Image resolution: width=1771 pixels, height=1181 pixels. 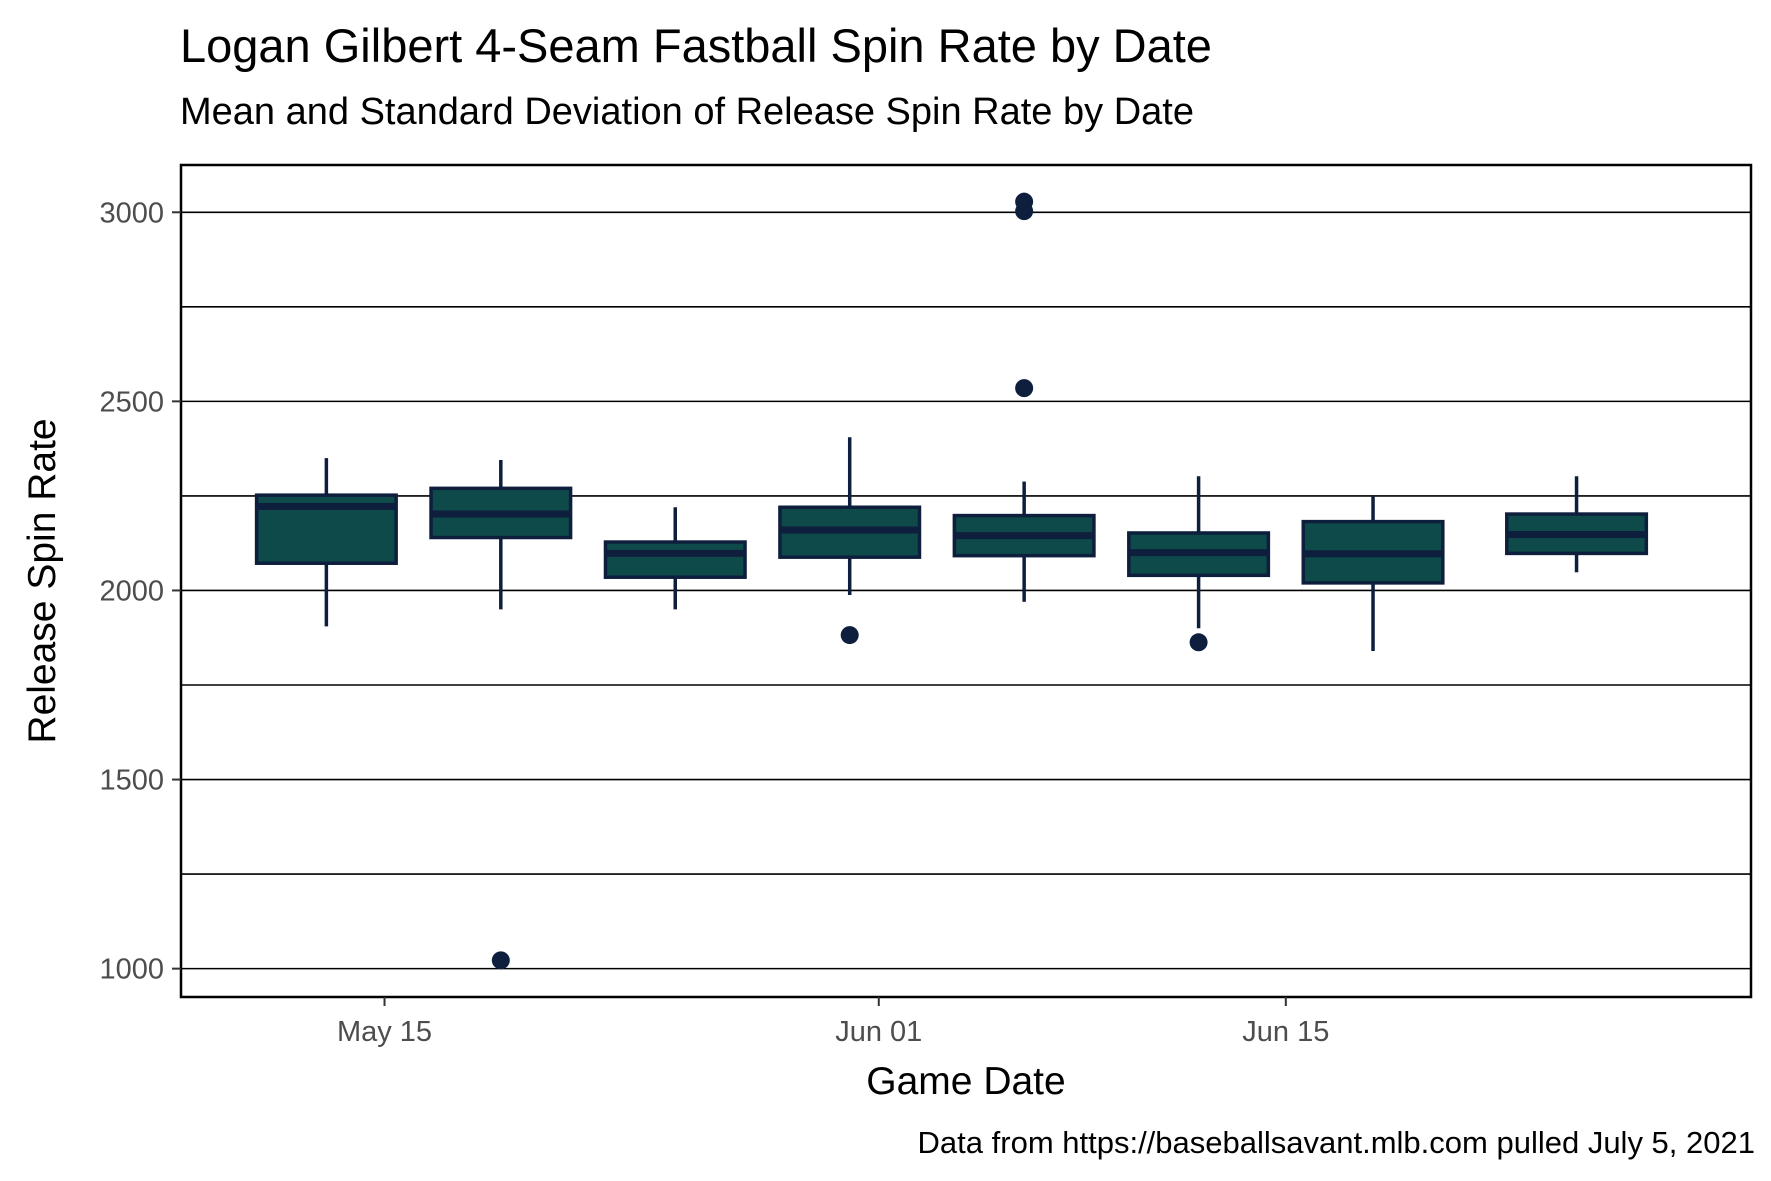 I want to click on x-tick-label: Jun 01, so click(x=878, y=1032).